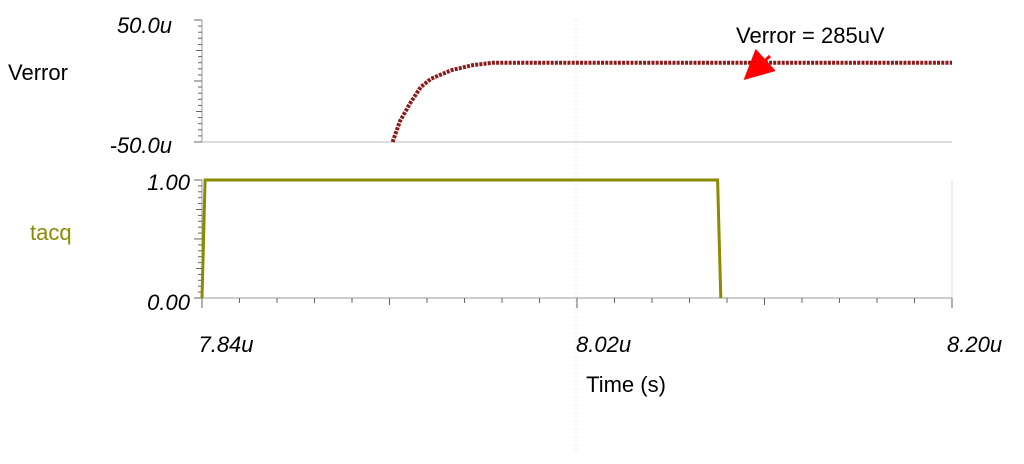 The image size is (1024, 464). What do you see at coordinates (810, 35) in the screenshot?
I see `verror-annotation: Verror = 285uV` at bounding box center [810, 35].